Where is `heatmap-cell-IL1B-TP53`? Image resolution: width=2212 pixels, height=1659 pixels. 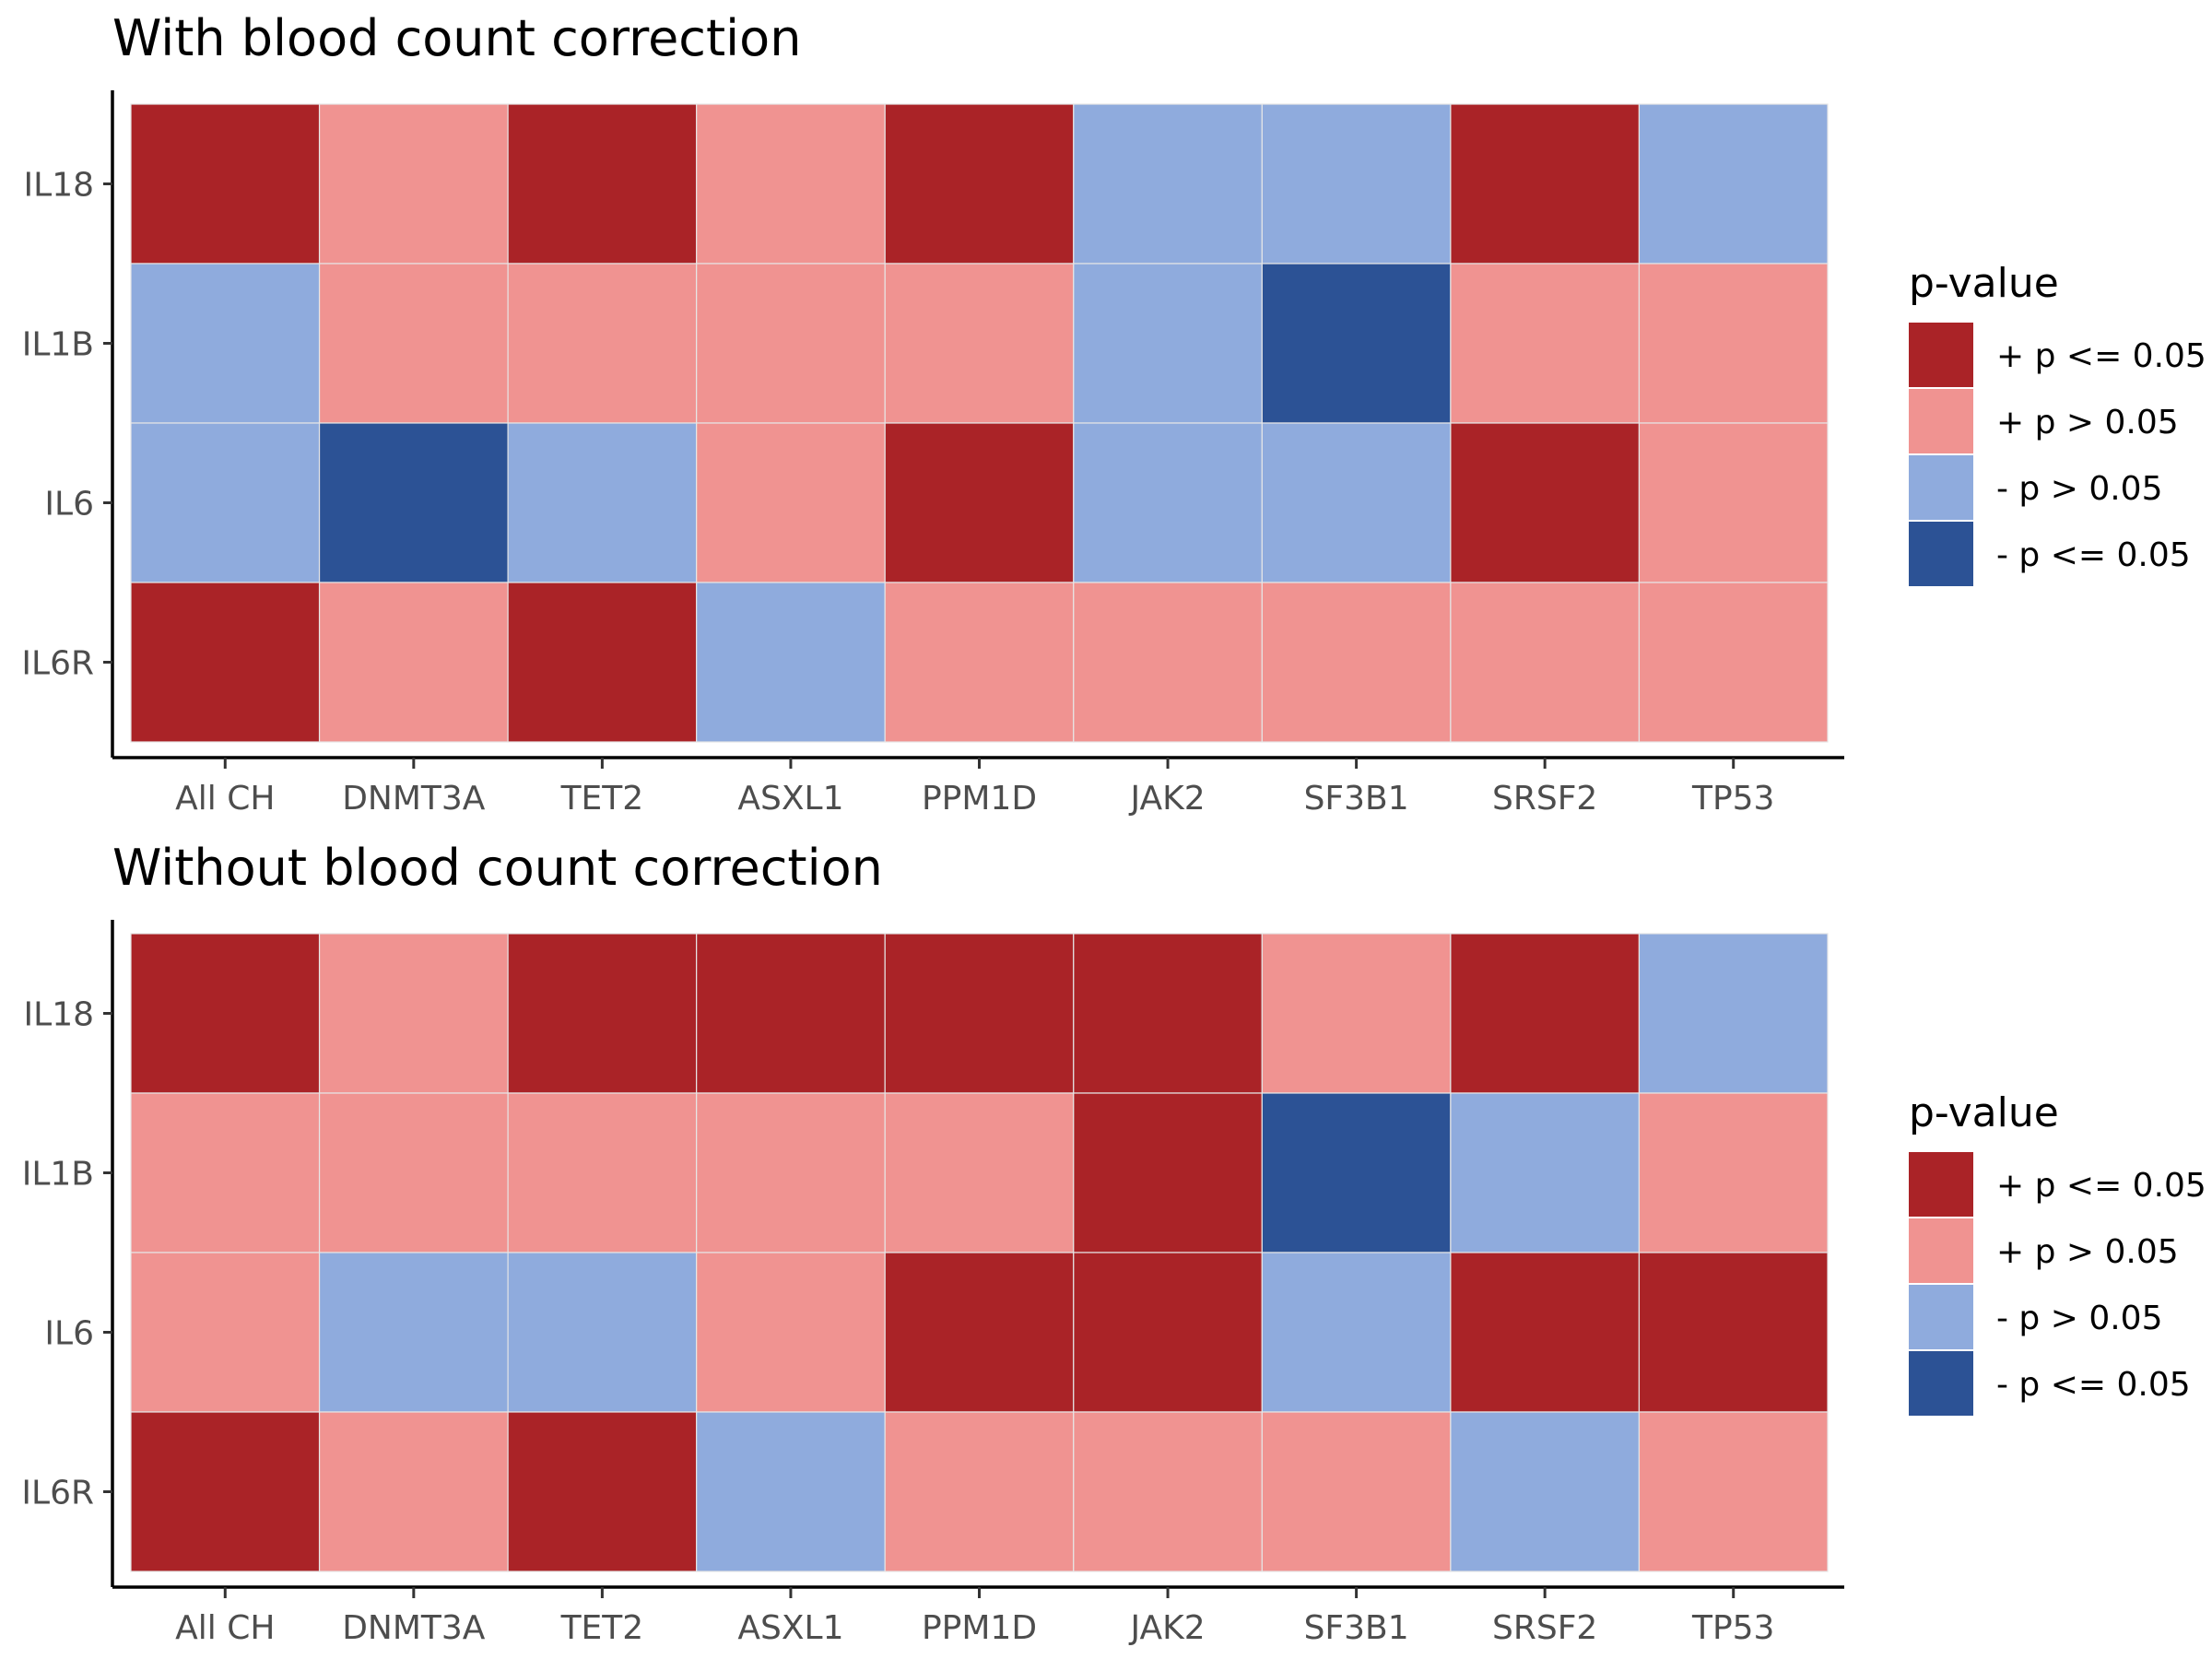
heatmap-cell-IL1B-TP53 is located at coordinates (1733, 343).